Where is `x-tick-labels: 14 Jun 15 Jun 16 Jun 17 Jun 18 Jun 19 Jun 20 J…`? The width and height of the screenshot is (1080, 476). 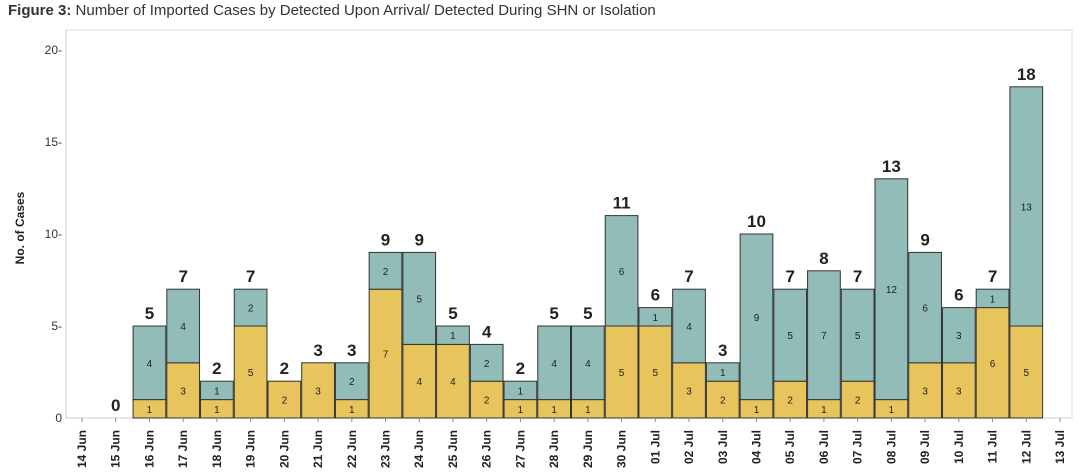 x-tick-labels: 14 Jun 15 Jun 16 Jun 17 Jun 18 Jun 19 Jun 20 J… is located at coordinates (571, 443).